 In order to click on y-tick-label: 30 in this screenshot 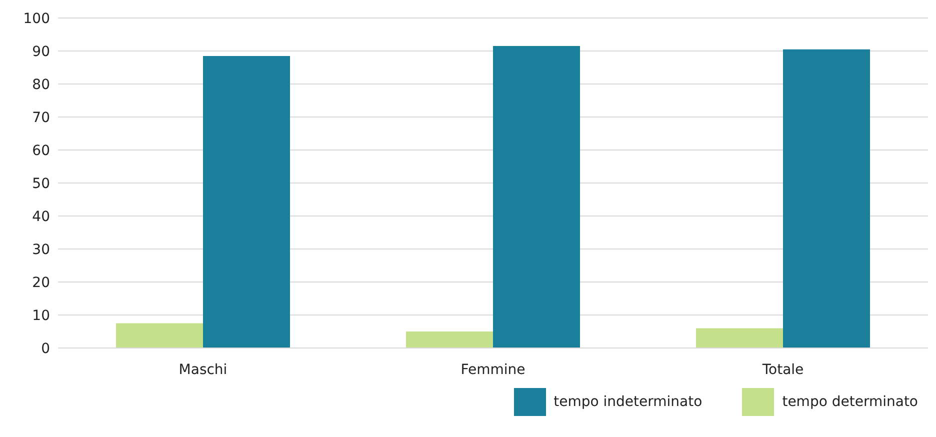, I will do `click(41, 250)`.